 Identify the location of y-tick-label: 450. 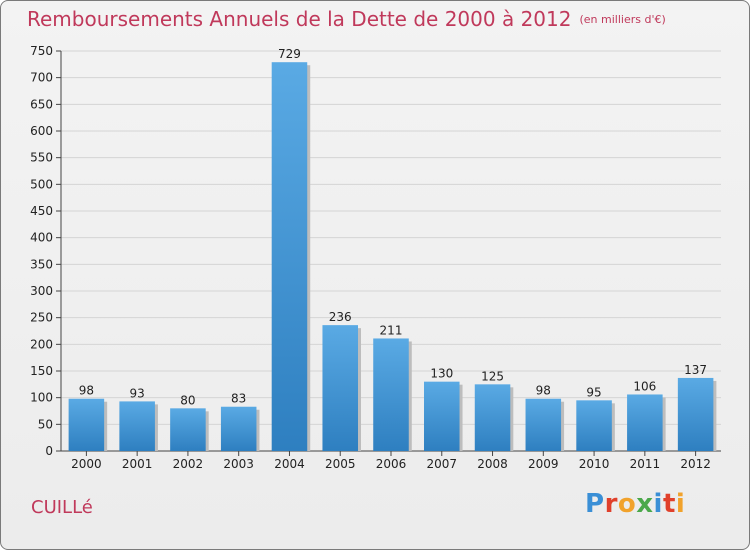
(41, 211).